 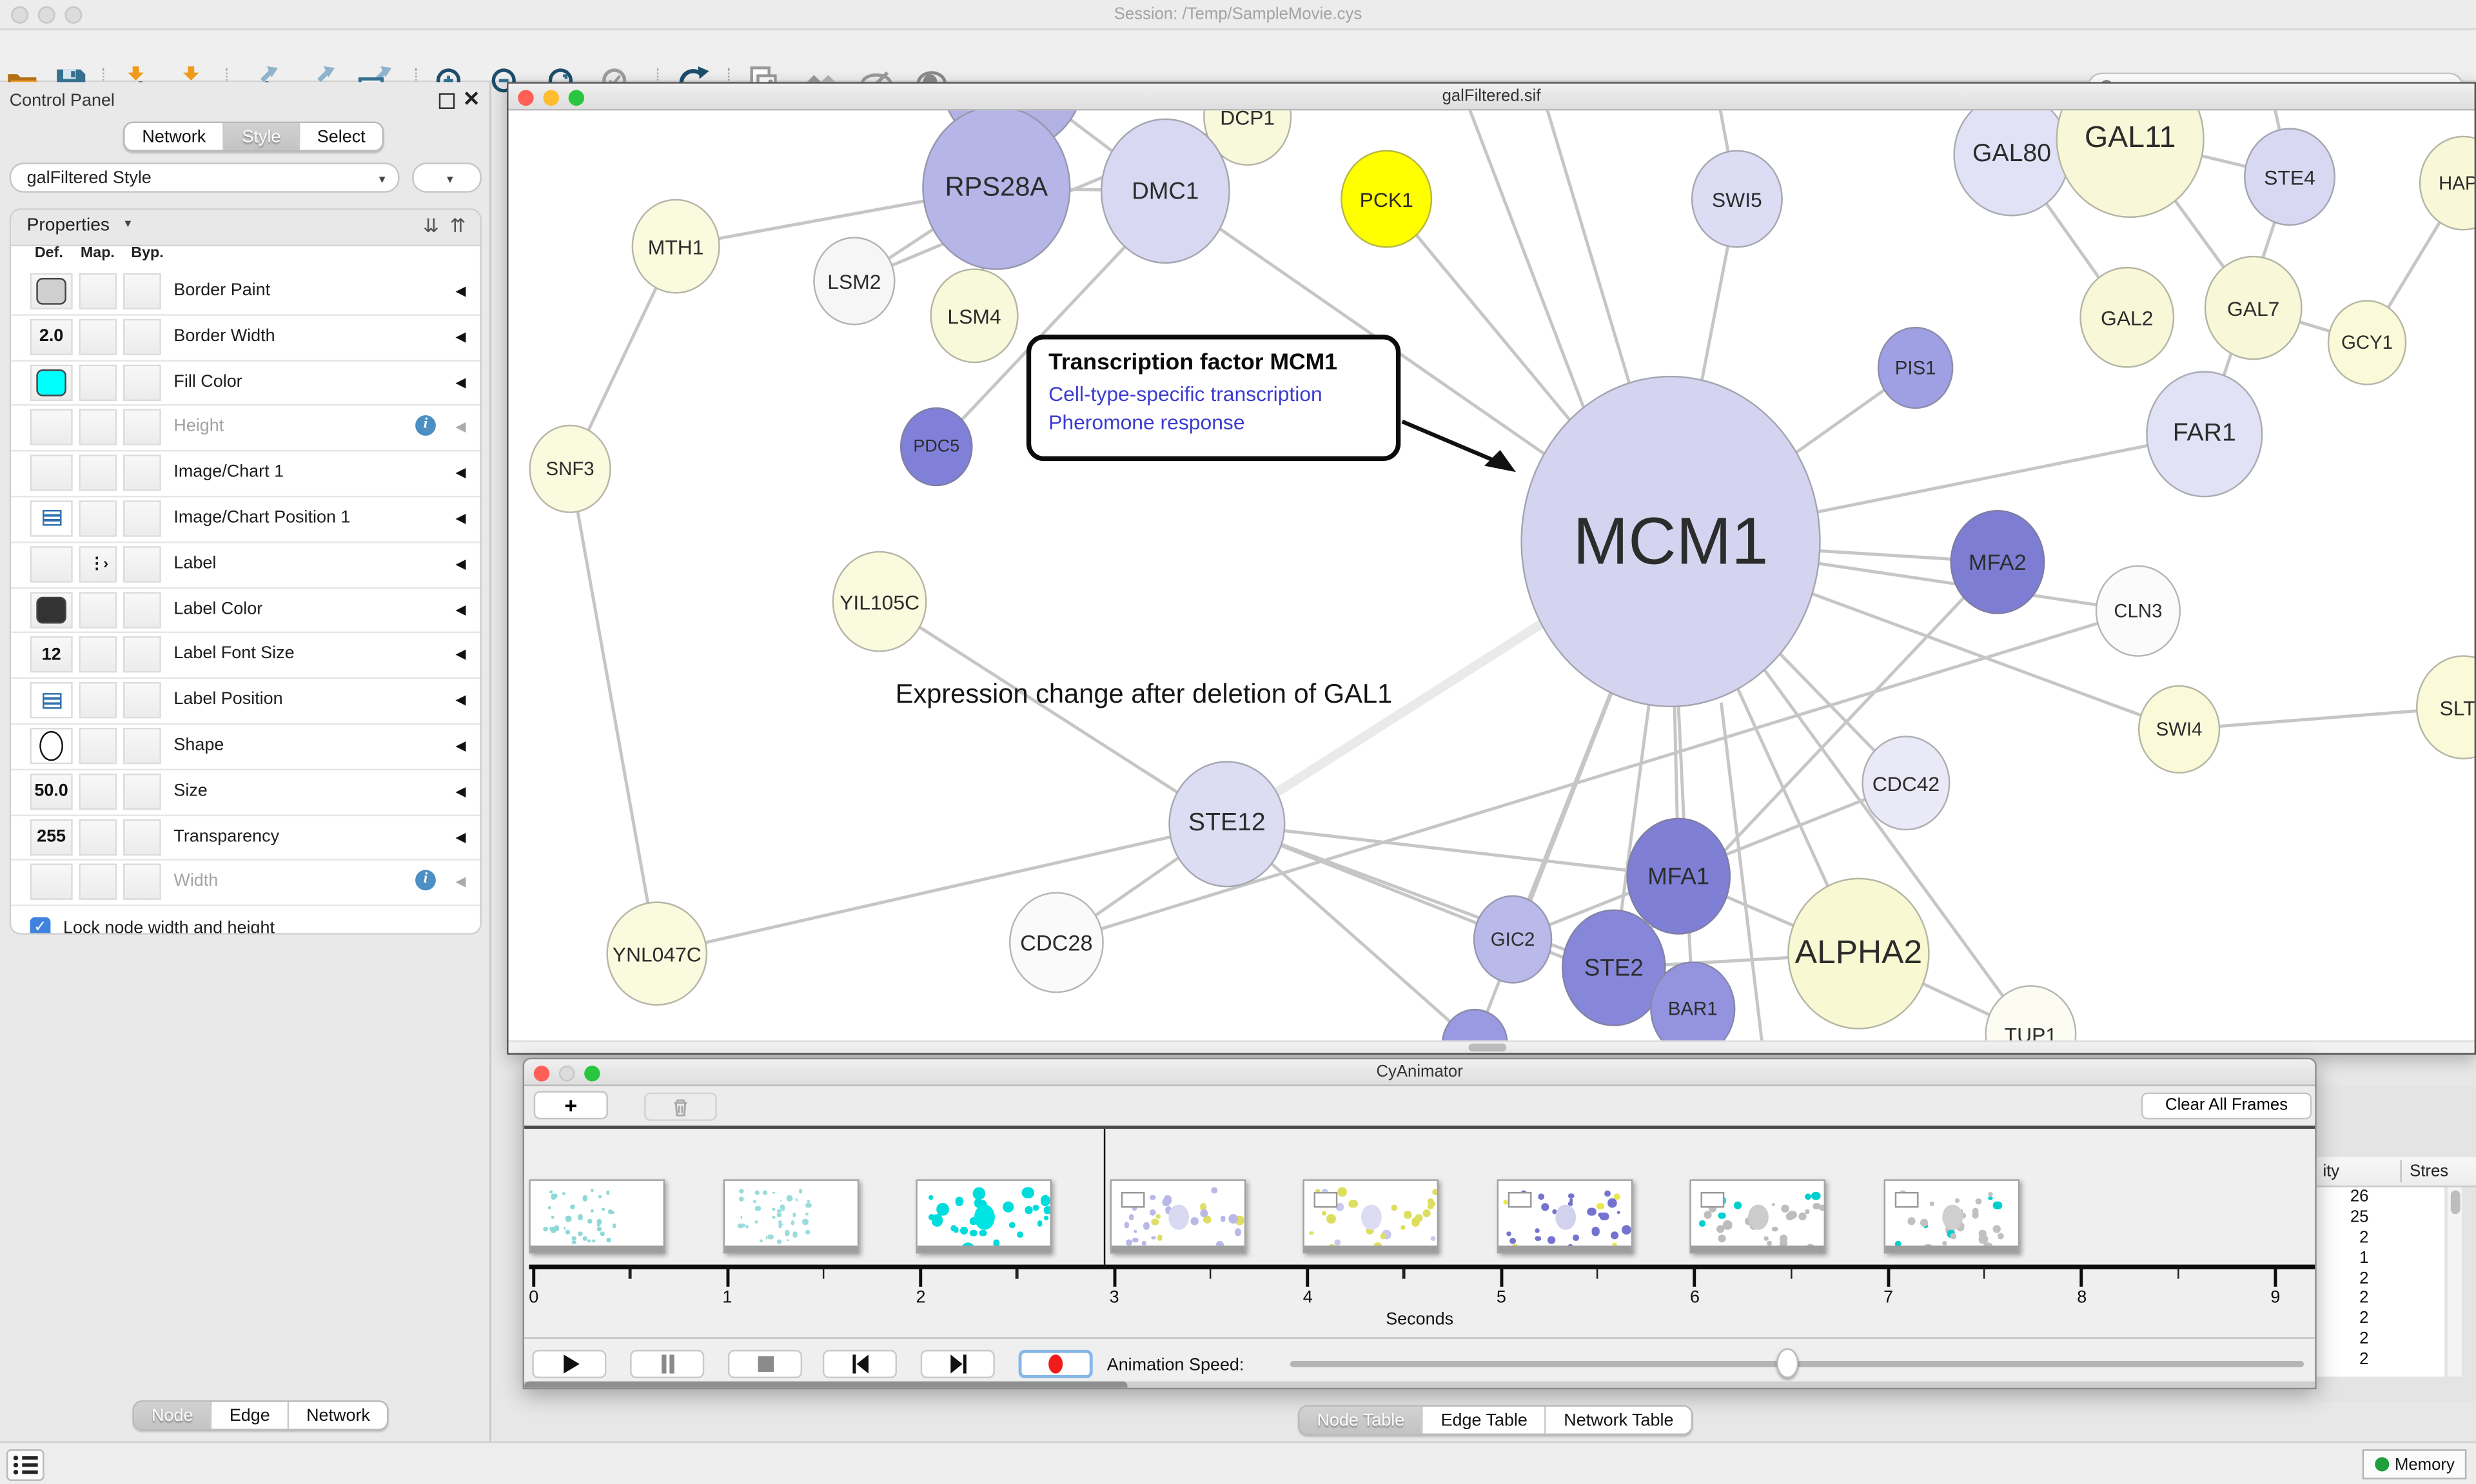 I want to click on default-value-cell: 50.0, so click(x=51, y=791).